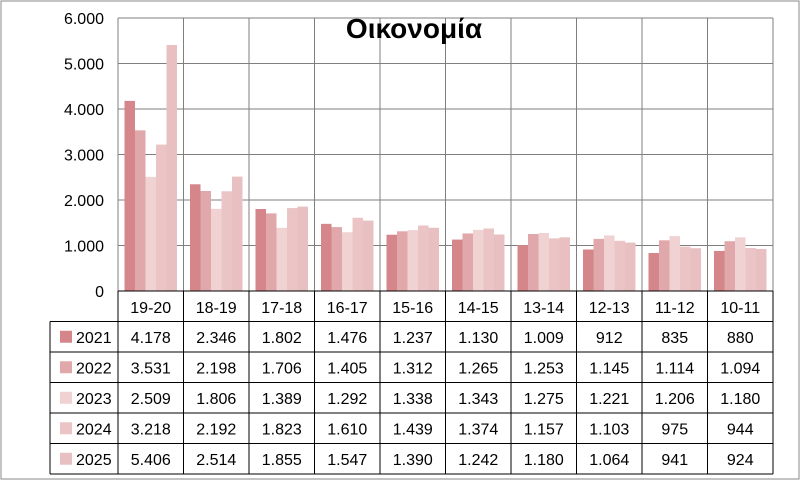  Describe the element at coordinates (94, 338) in the screenshot. I see `series-name: 2021` at that location.